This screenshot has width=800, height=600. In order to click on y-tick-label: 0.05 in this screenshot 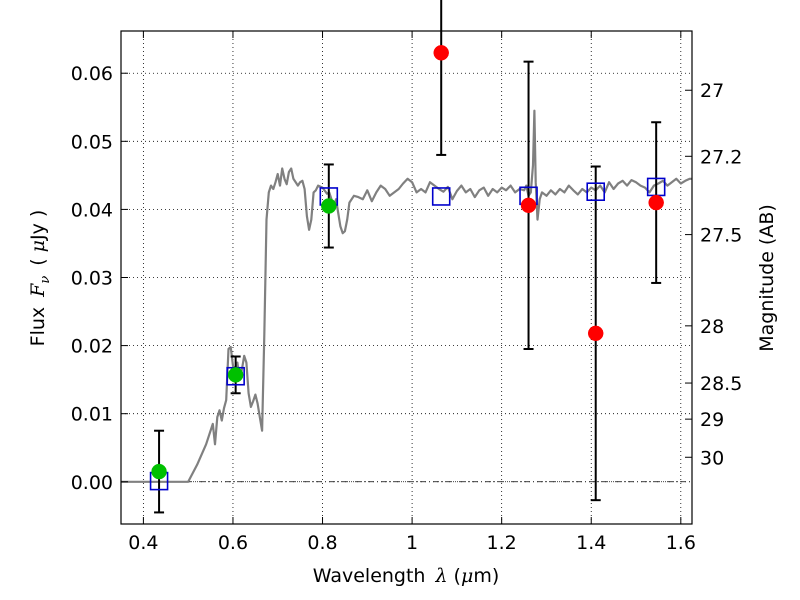, I will do `click(92, 142)`.